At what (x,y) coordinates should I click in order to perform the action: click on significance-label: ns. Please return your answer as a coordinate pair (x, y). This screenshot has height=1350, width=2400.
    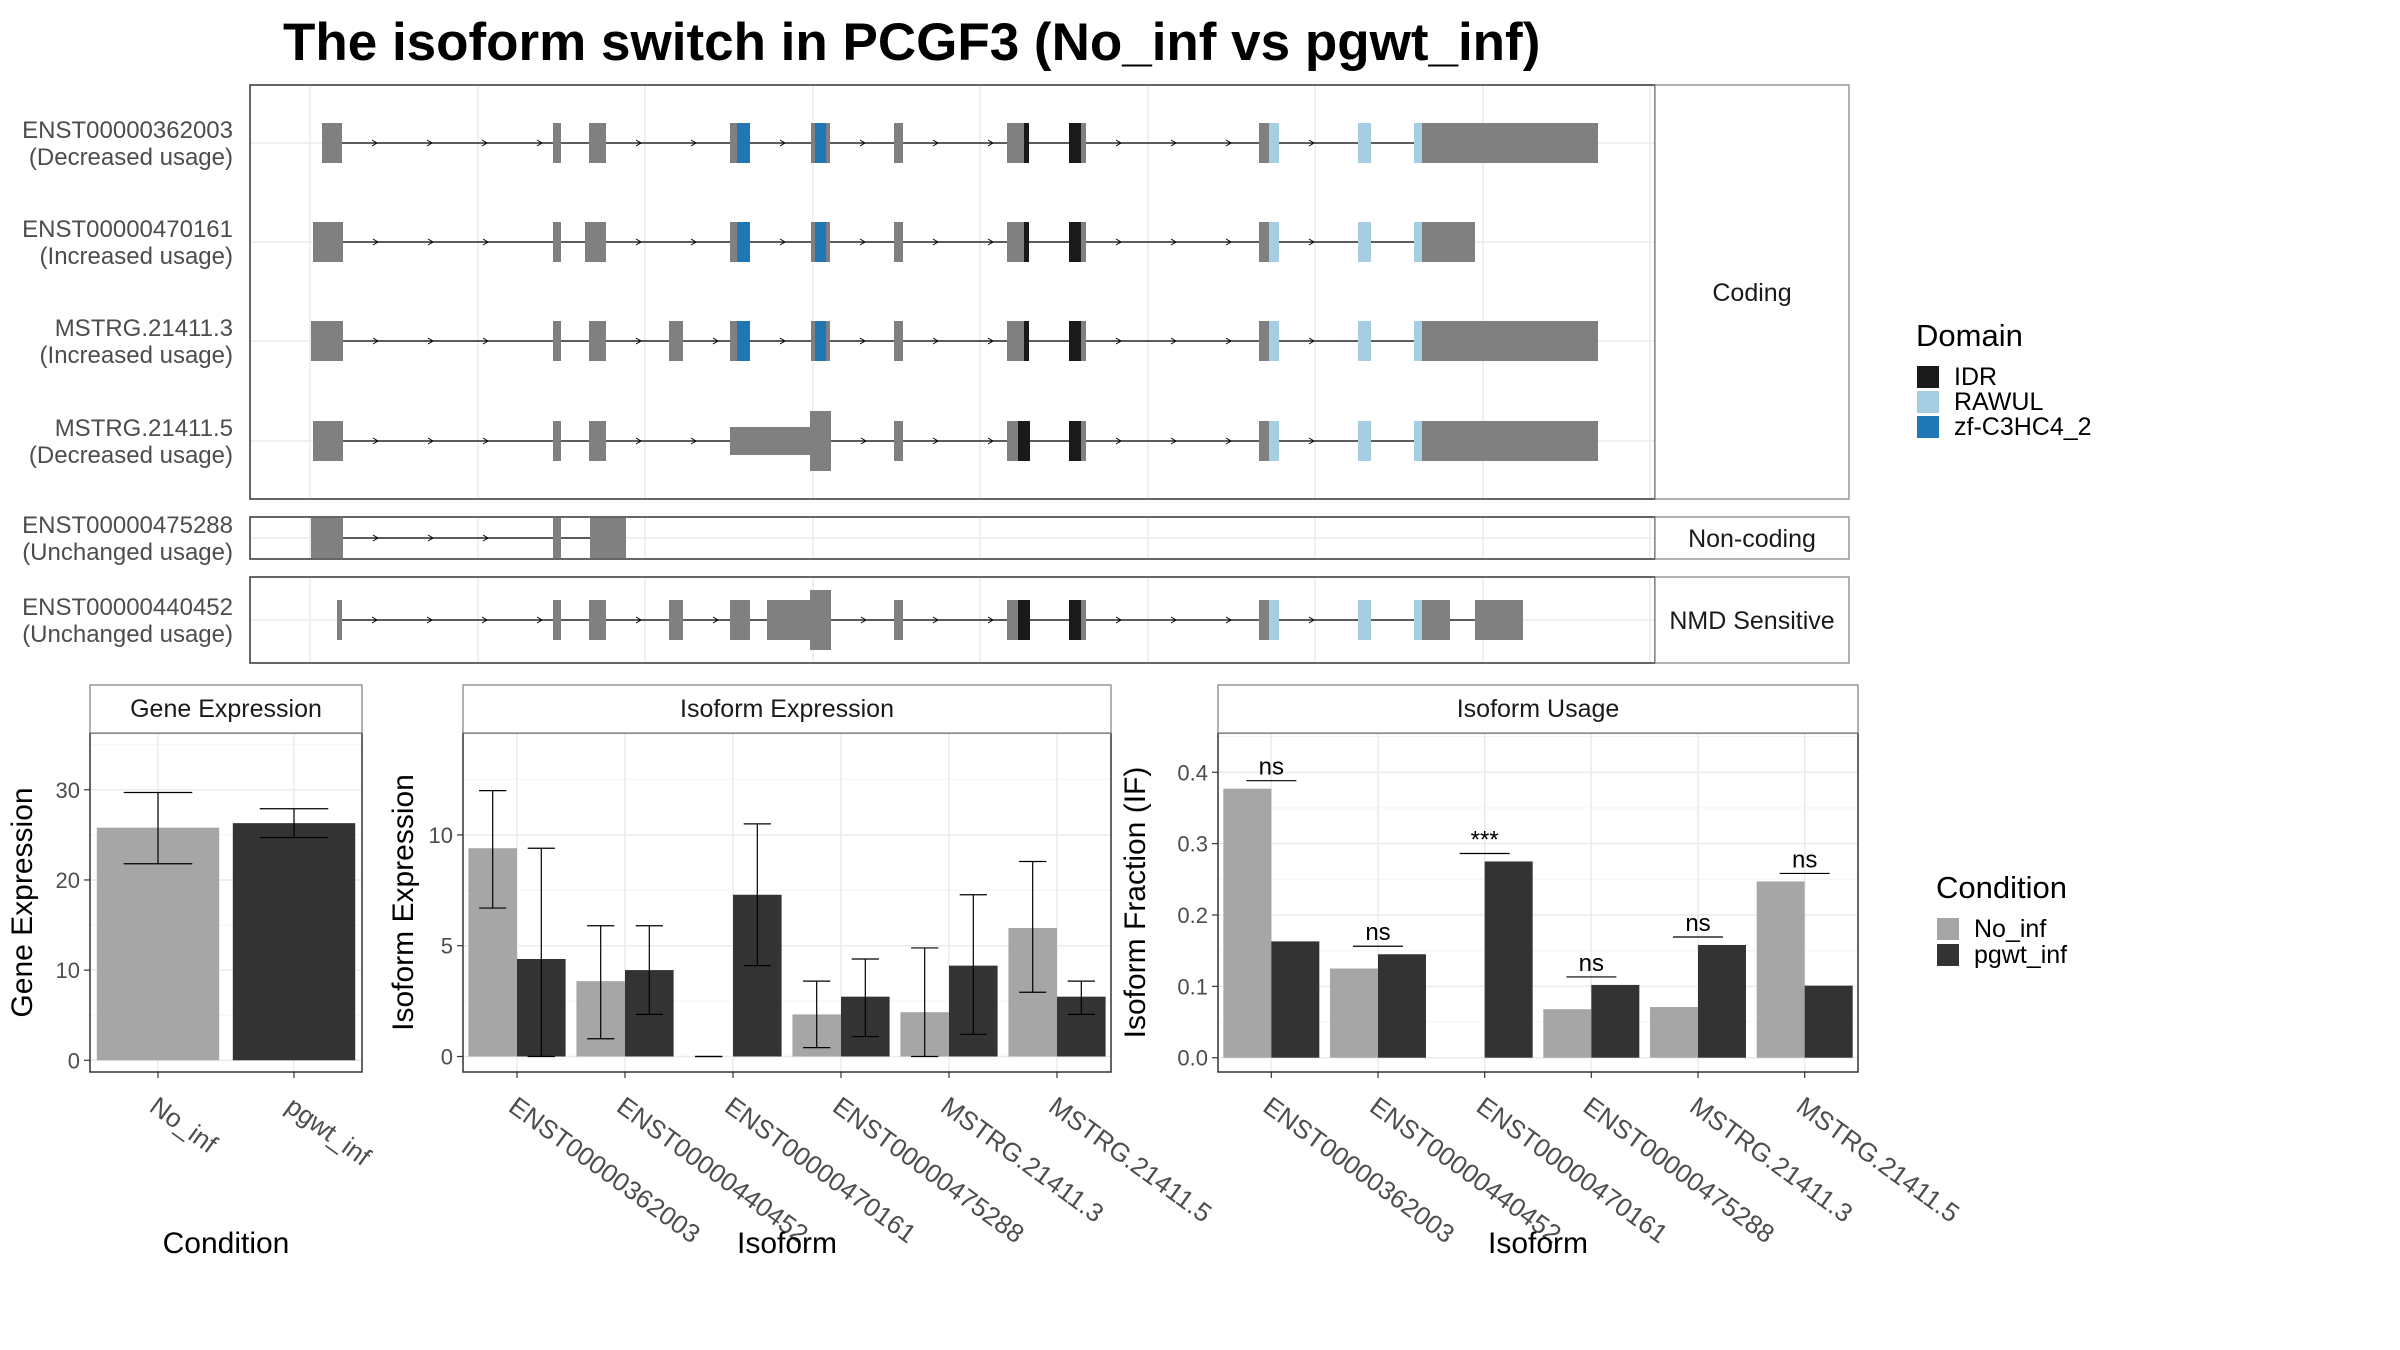
    Looking at the image, I should click on (1271, 767).